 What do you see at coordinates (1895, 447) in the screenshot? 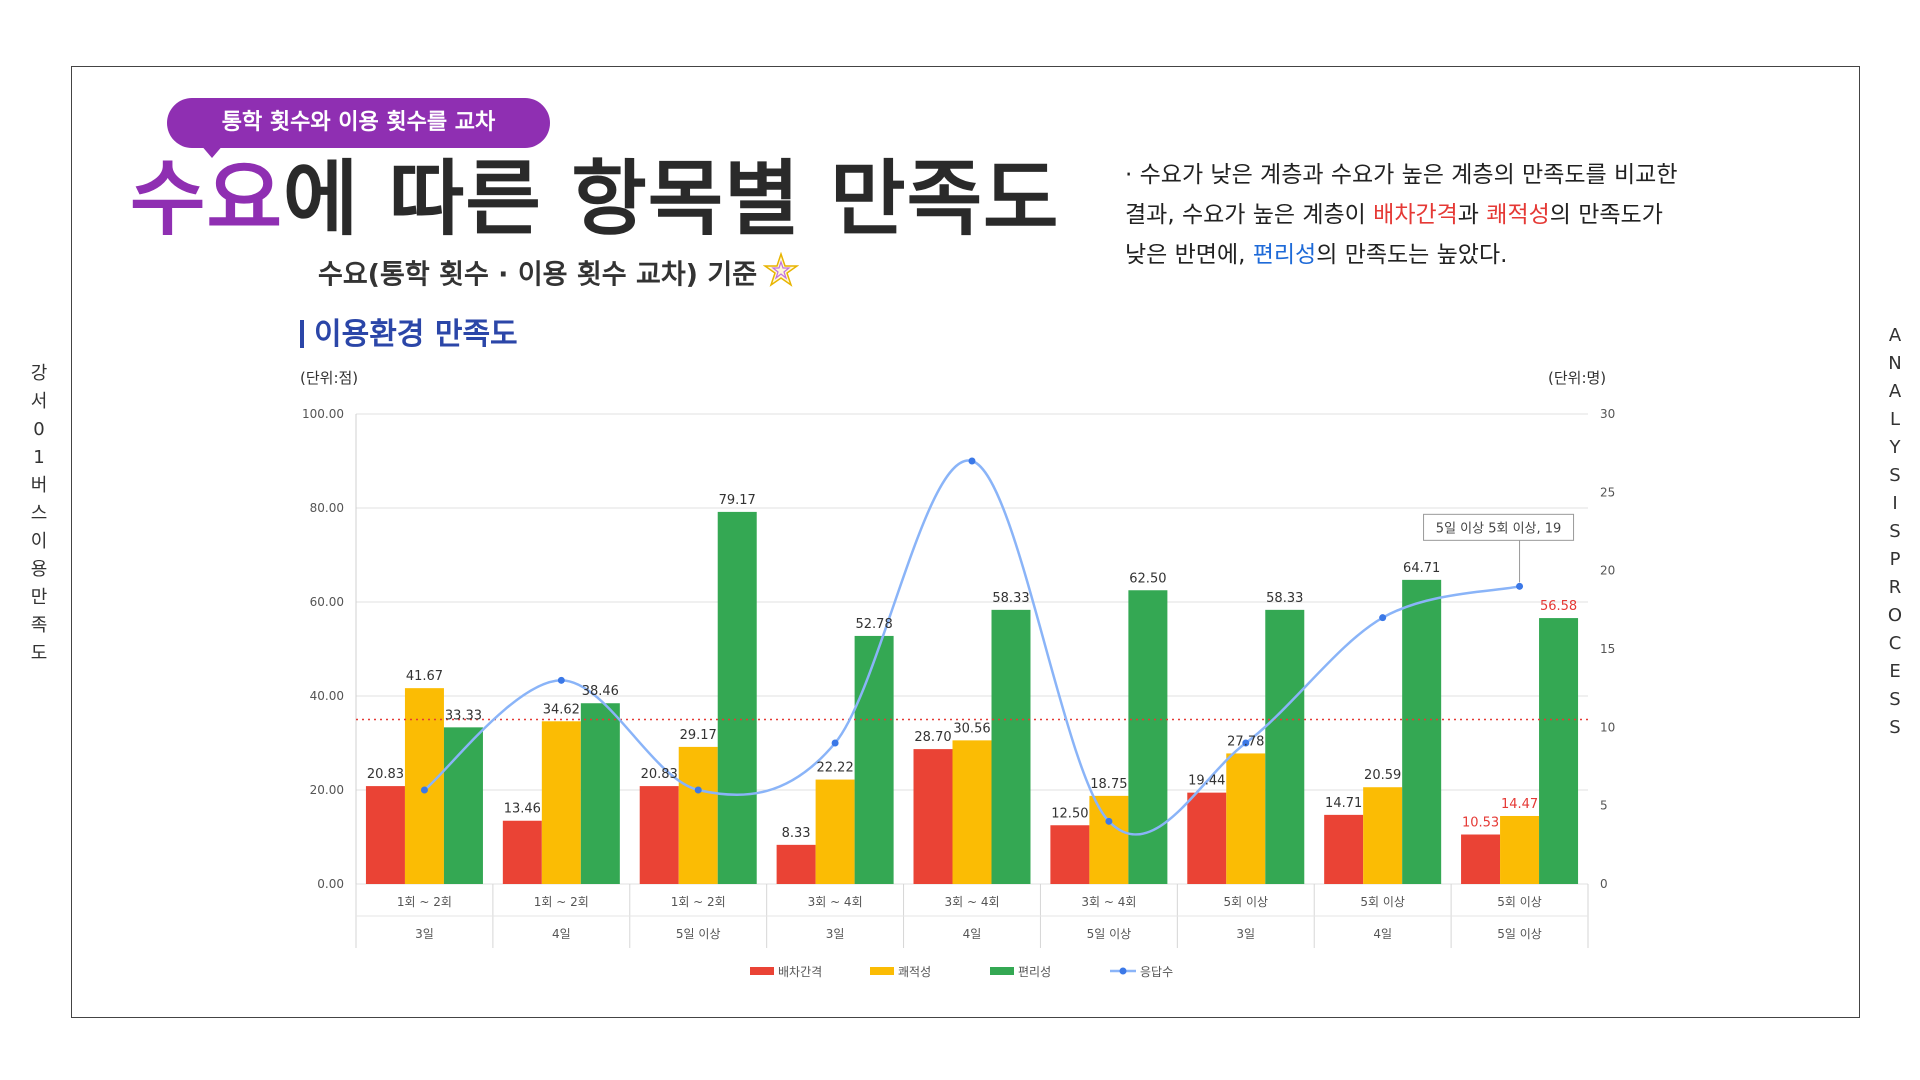
I see `vertical-char: Y` at bounding box center [1895, 447].